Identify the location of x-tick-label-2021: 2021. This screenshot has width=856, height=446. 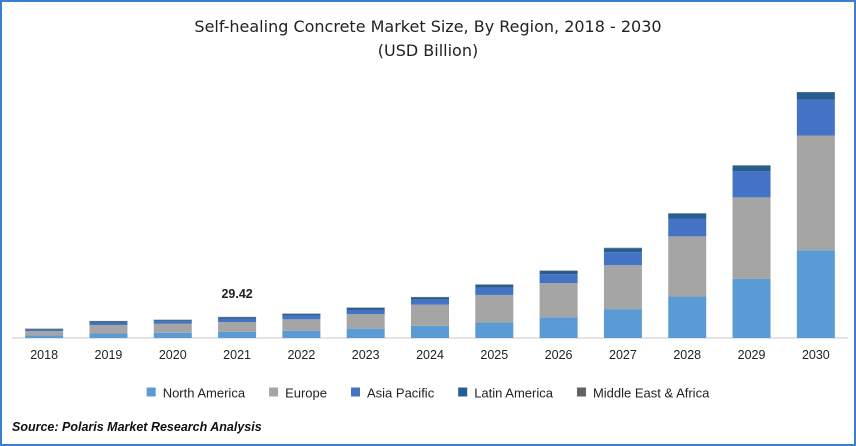
(237, 355).